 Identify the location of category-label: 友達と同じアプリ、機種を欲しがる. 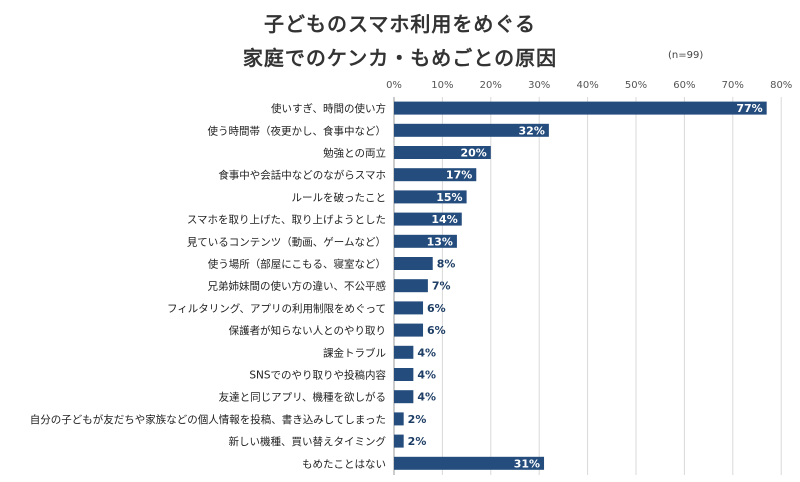
(302, 397).